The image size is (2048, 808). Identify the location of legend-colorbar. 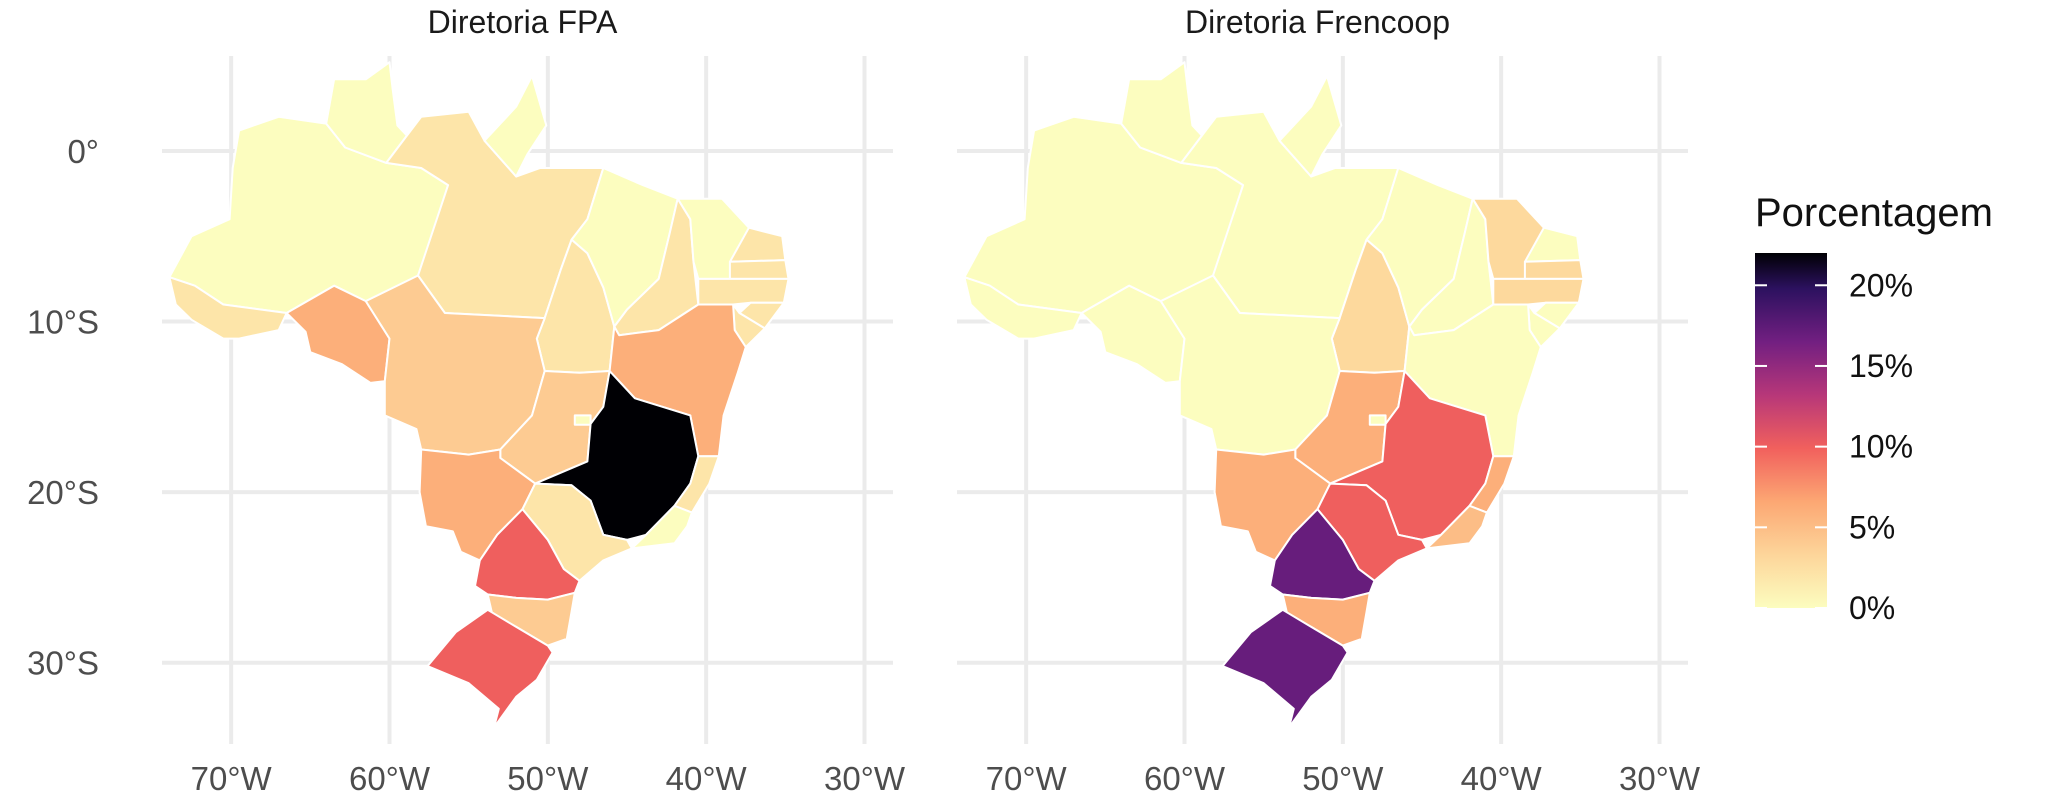
(1791, 430).